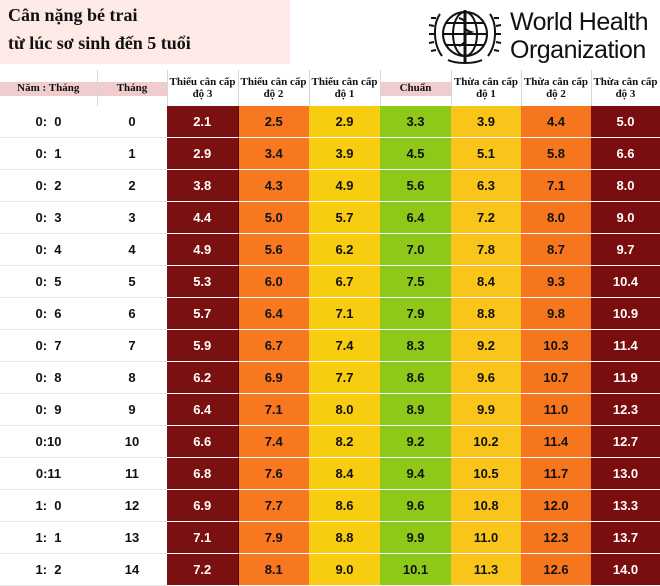  Describe the element at coordinates (556, 313) in the screenshot. I see `weight-cell: 9.8` at that location.